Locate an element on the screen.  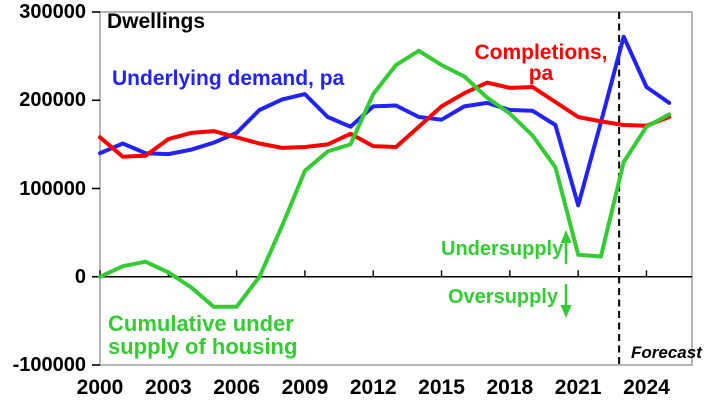
annotation-undersupply: Undersupply is located at coordinates (502, 249).